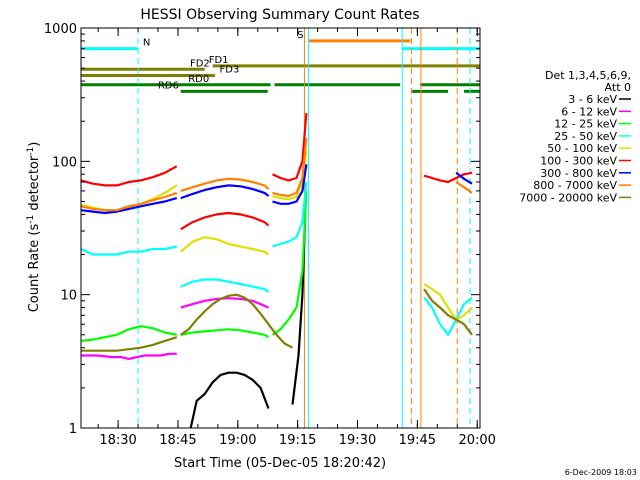 Image resolution: width=640 pixels, height=480 pixels. What do you see at coordinates (476, 440) in the screenshot?
I see `x-tick-label-6: 20:00` at bounding box center [476, 440].